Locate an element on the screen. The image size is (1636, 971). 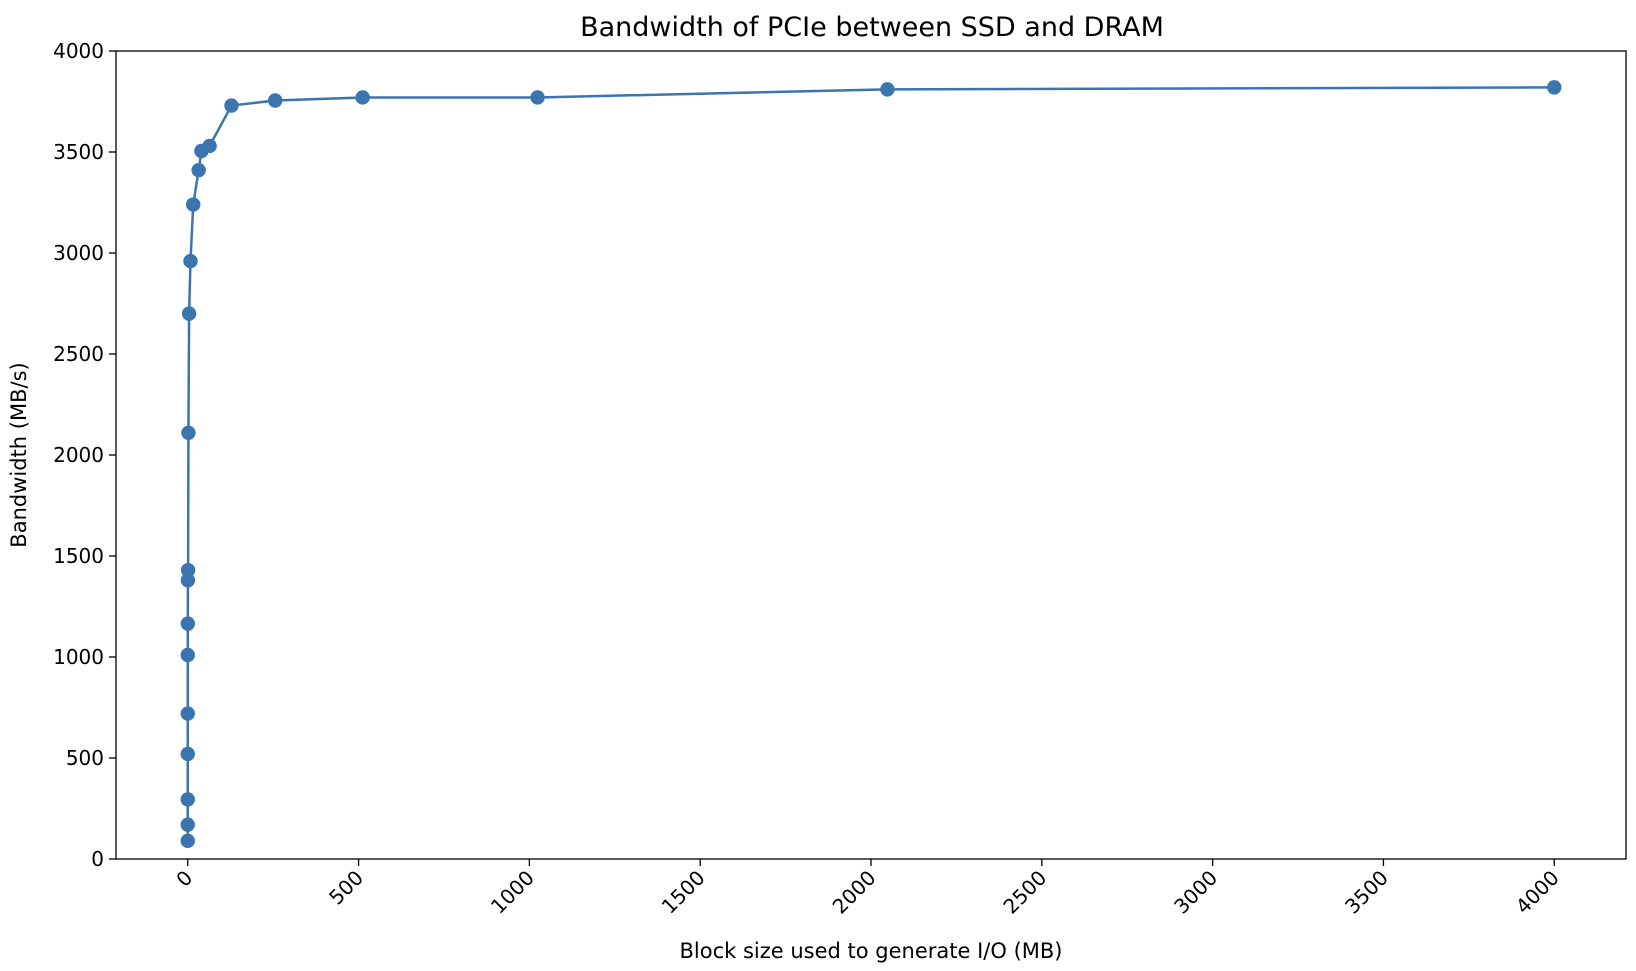
y-tick-label: 0 is located at coordinates (97, 859).